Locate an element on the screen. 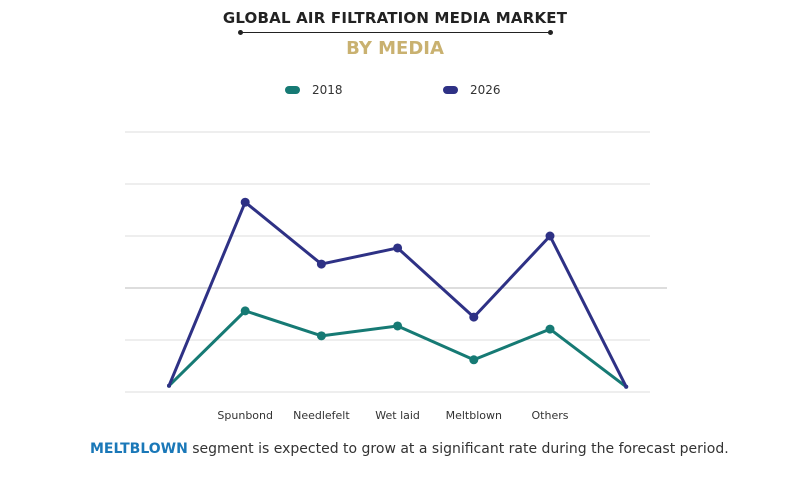 The height and width of the screenshot is (486, 790). x-tick-label: Needlefelt is located at coordinates (321, 415).